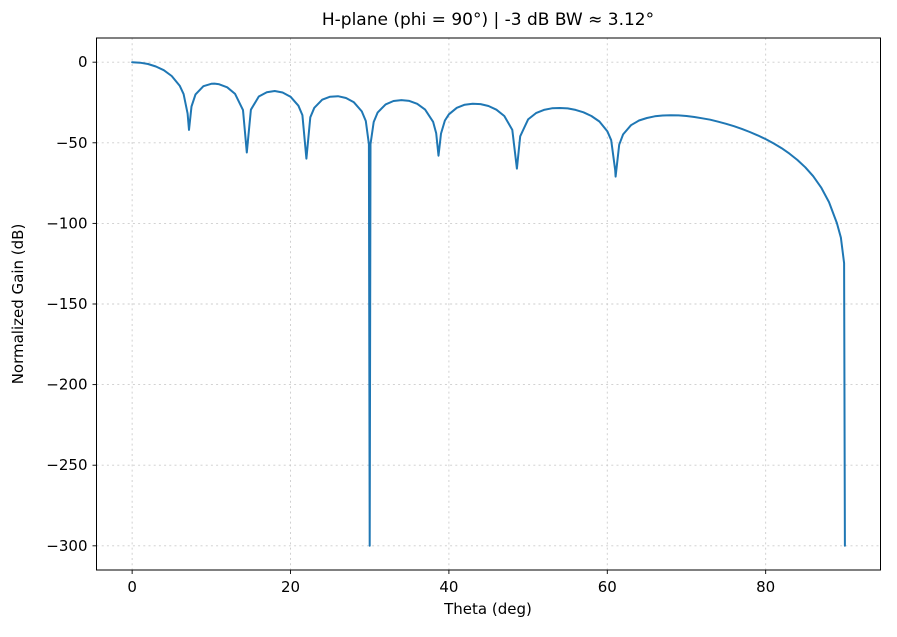 This screenshot has width=897, height=637. What do you see at coordinates (488, 20) in the screenshot?
I see `chart-title: H-plane (phi = 90°) | -3 dB BW ≈ 3.12°` at bounding box center [488, 20].